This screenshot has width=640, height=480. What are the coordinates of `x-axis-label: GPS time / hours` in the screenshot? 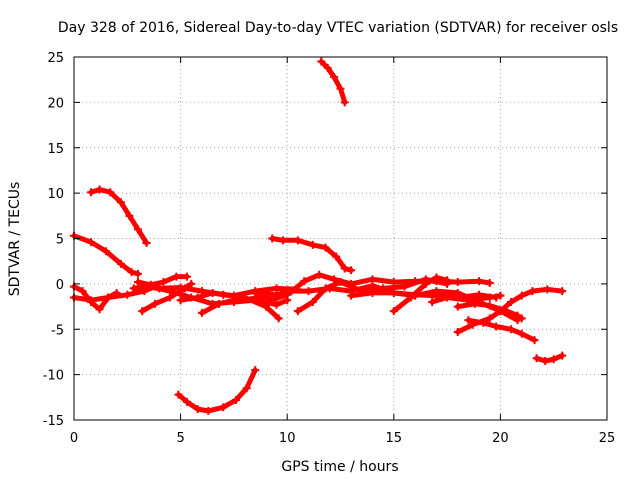 It's located at (339, 467).